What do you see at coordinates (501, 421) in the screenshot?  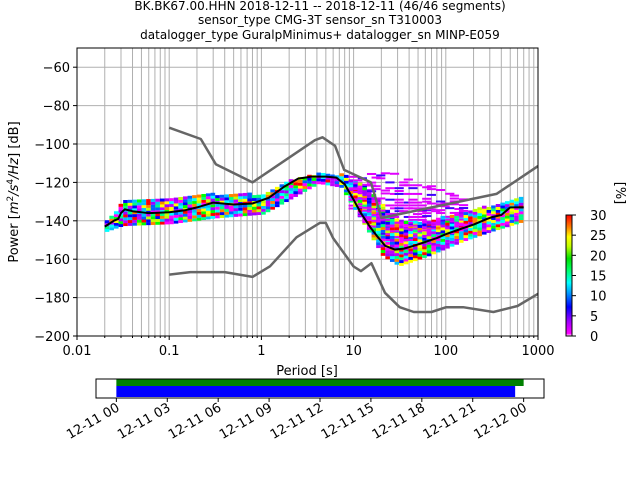 I see `timeline-tick-label: 12-12 00` at bounding box center [501, 421].